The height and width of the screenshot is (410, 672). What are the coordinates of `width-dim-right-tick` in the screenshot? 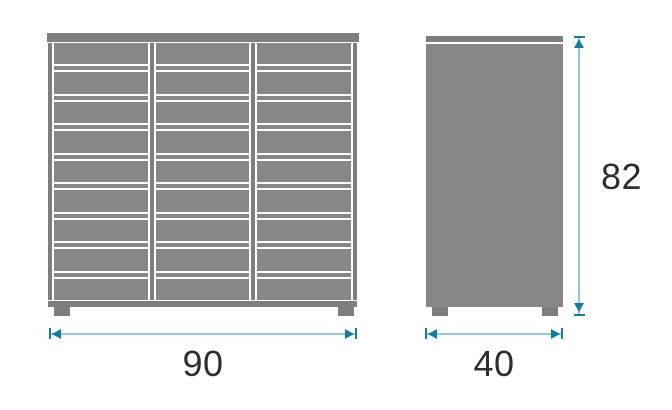 It's located at (356, 333).